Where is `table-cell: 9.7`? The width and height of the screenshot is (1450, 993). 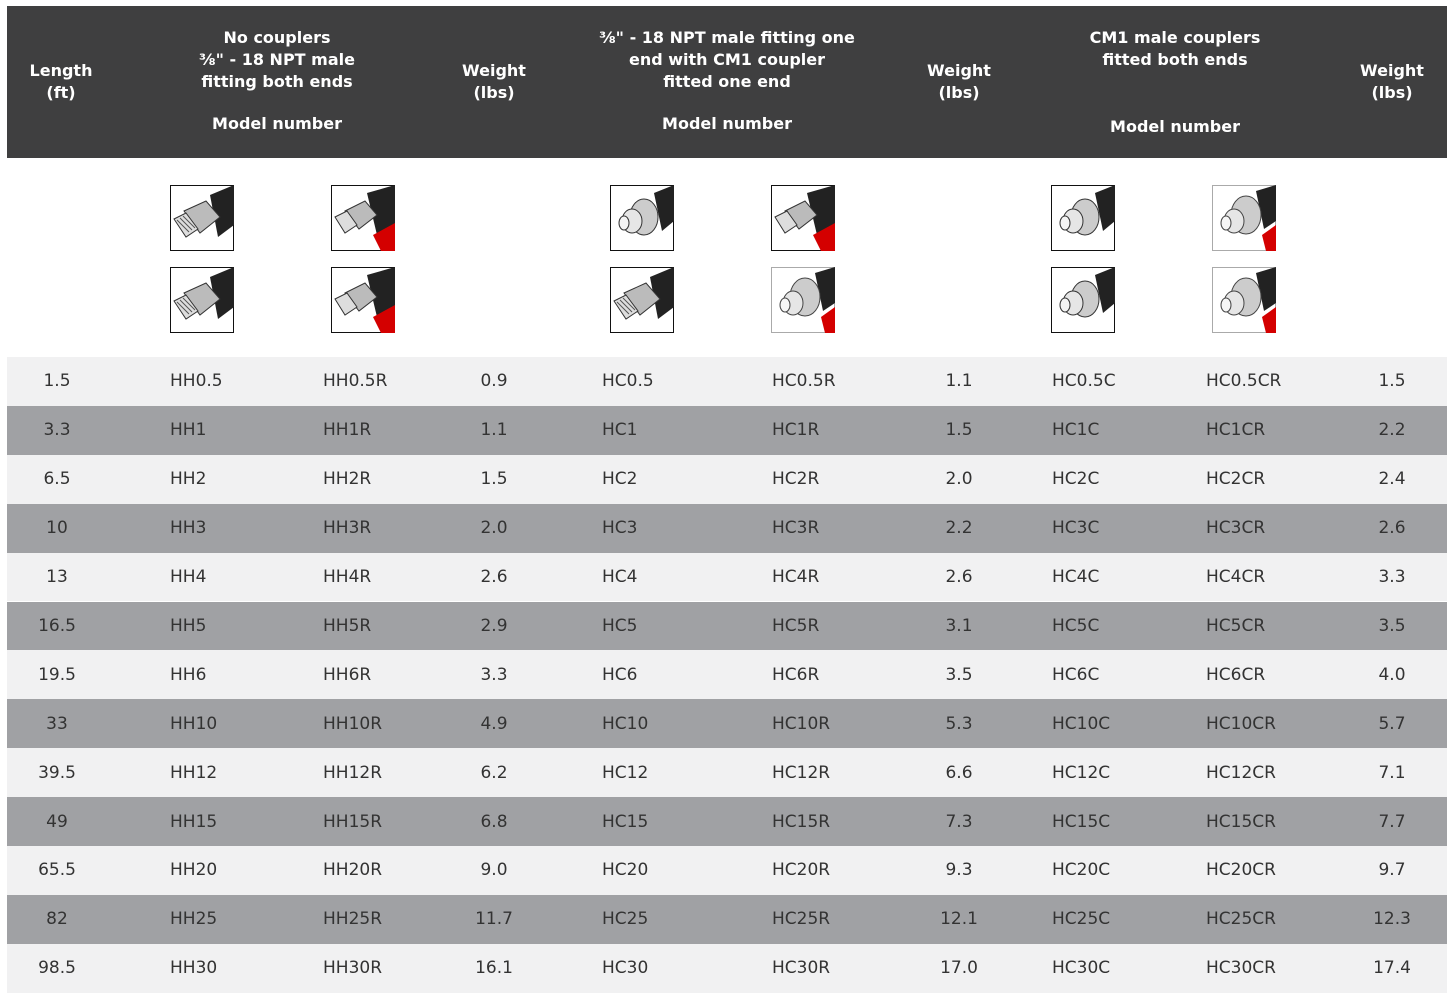 table-cell: 9.7 is located at coordinates (1392, 870).